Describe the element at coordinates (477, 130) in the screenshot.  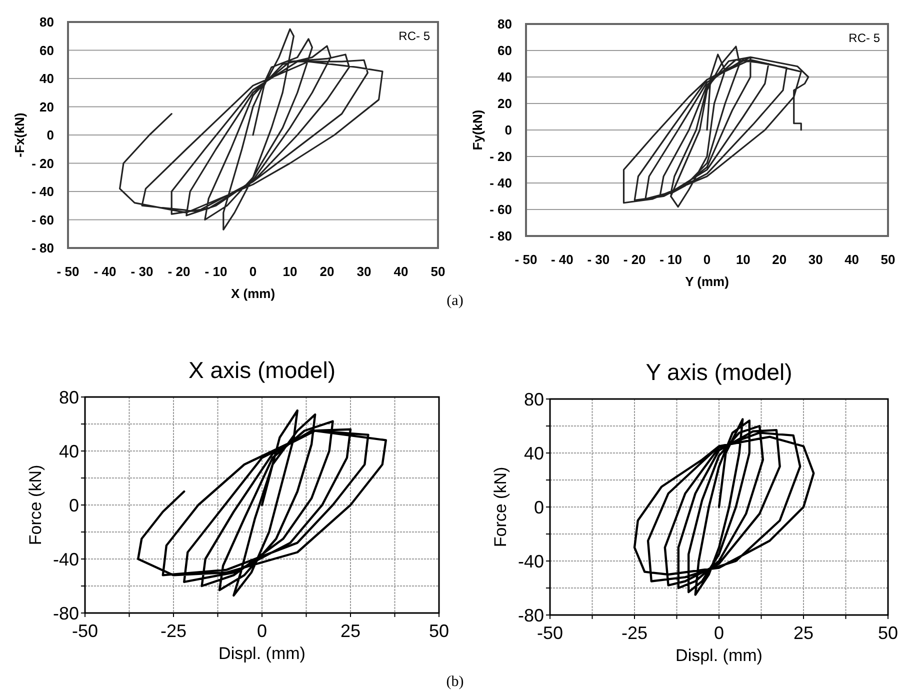
I see `y-axis-title: Fy(kN)` at that location.